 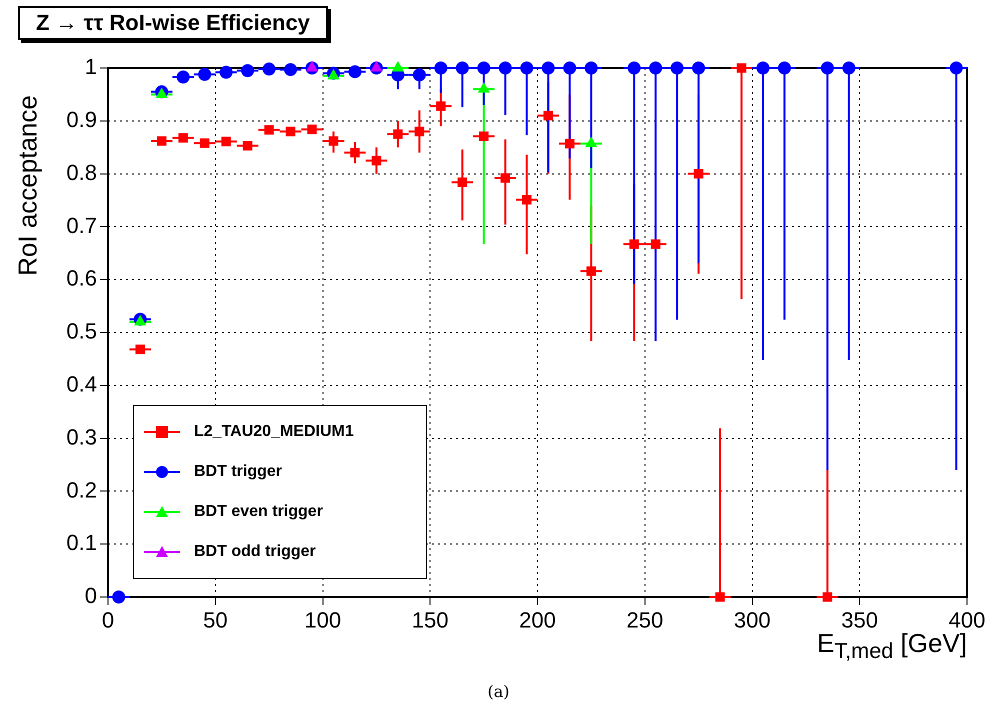 What do you see at coordinates (28, 186) in the screenshot?
I see `y-axis-title: RoI acceptance` at bounding box center [28, 186].